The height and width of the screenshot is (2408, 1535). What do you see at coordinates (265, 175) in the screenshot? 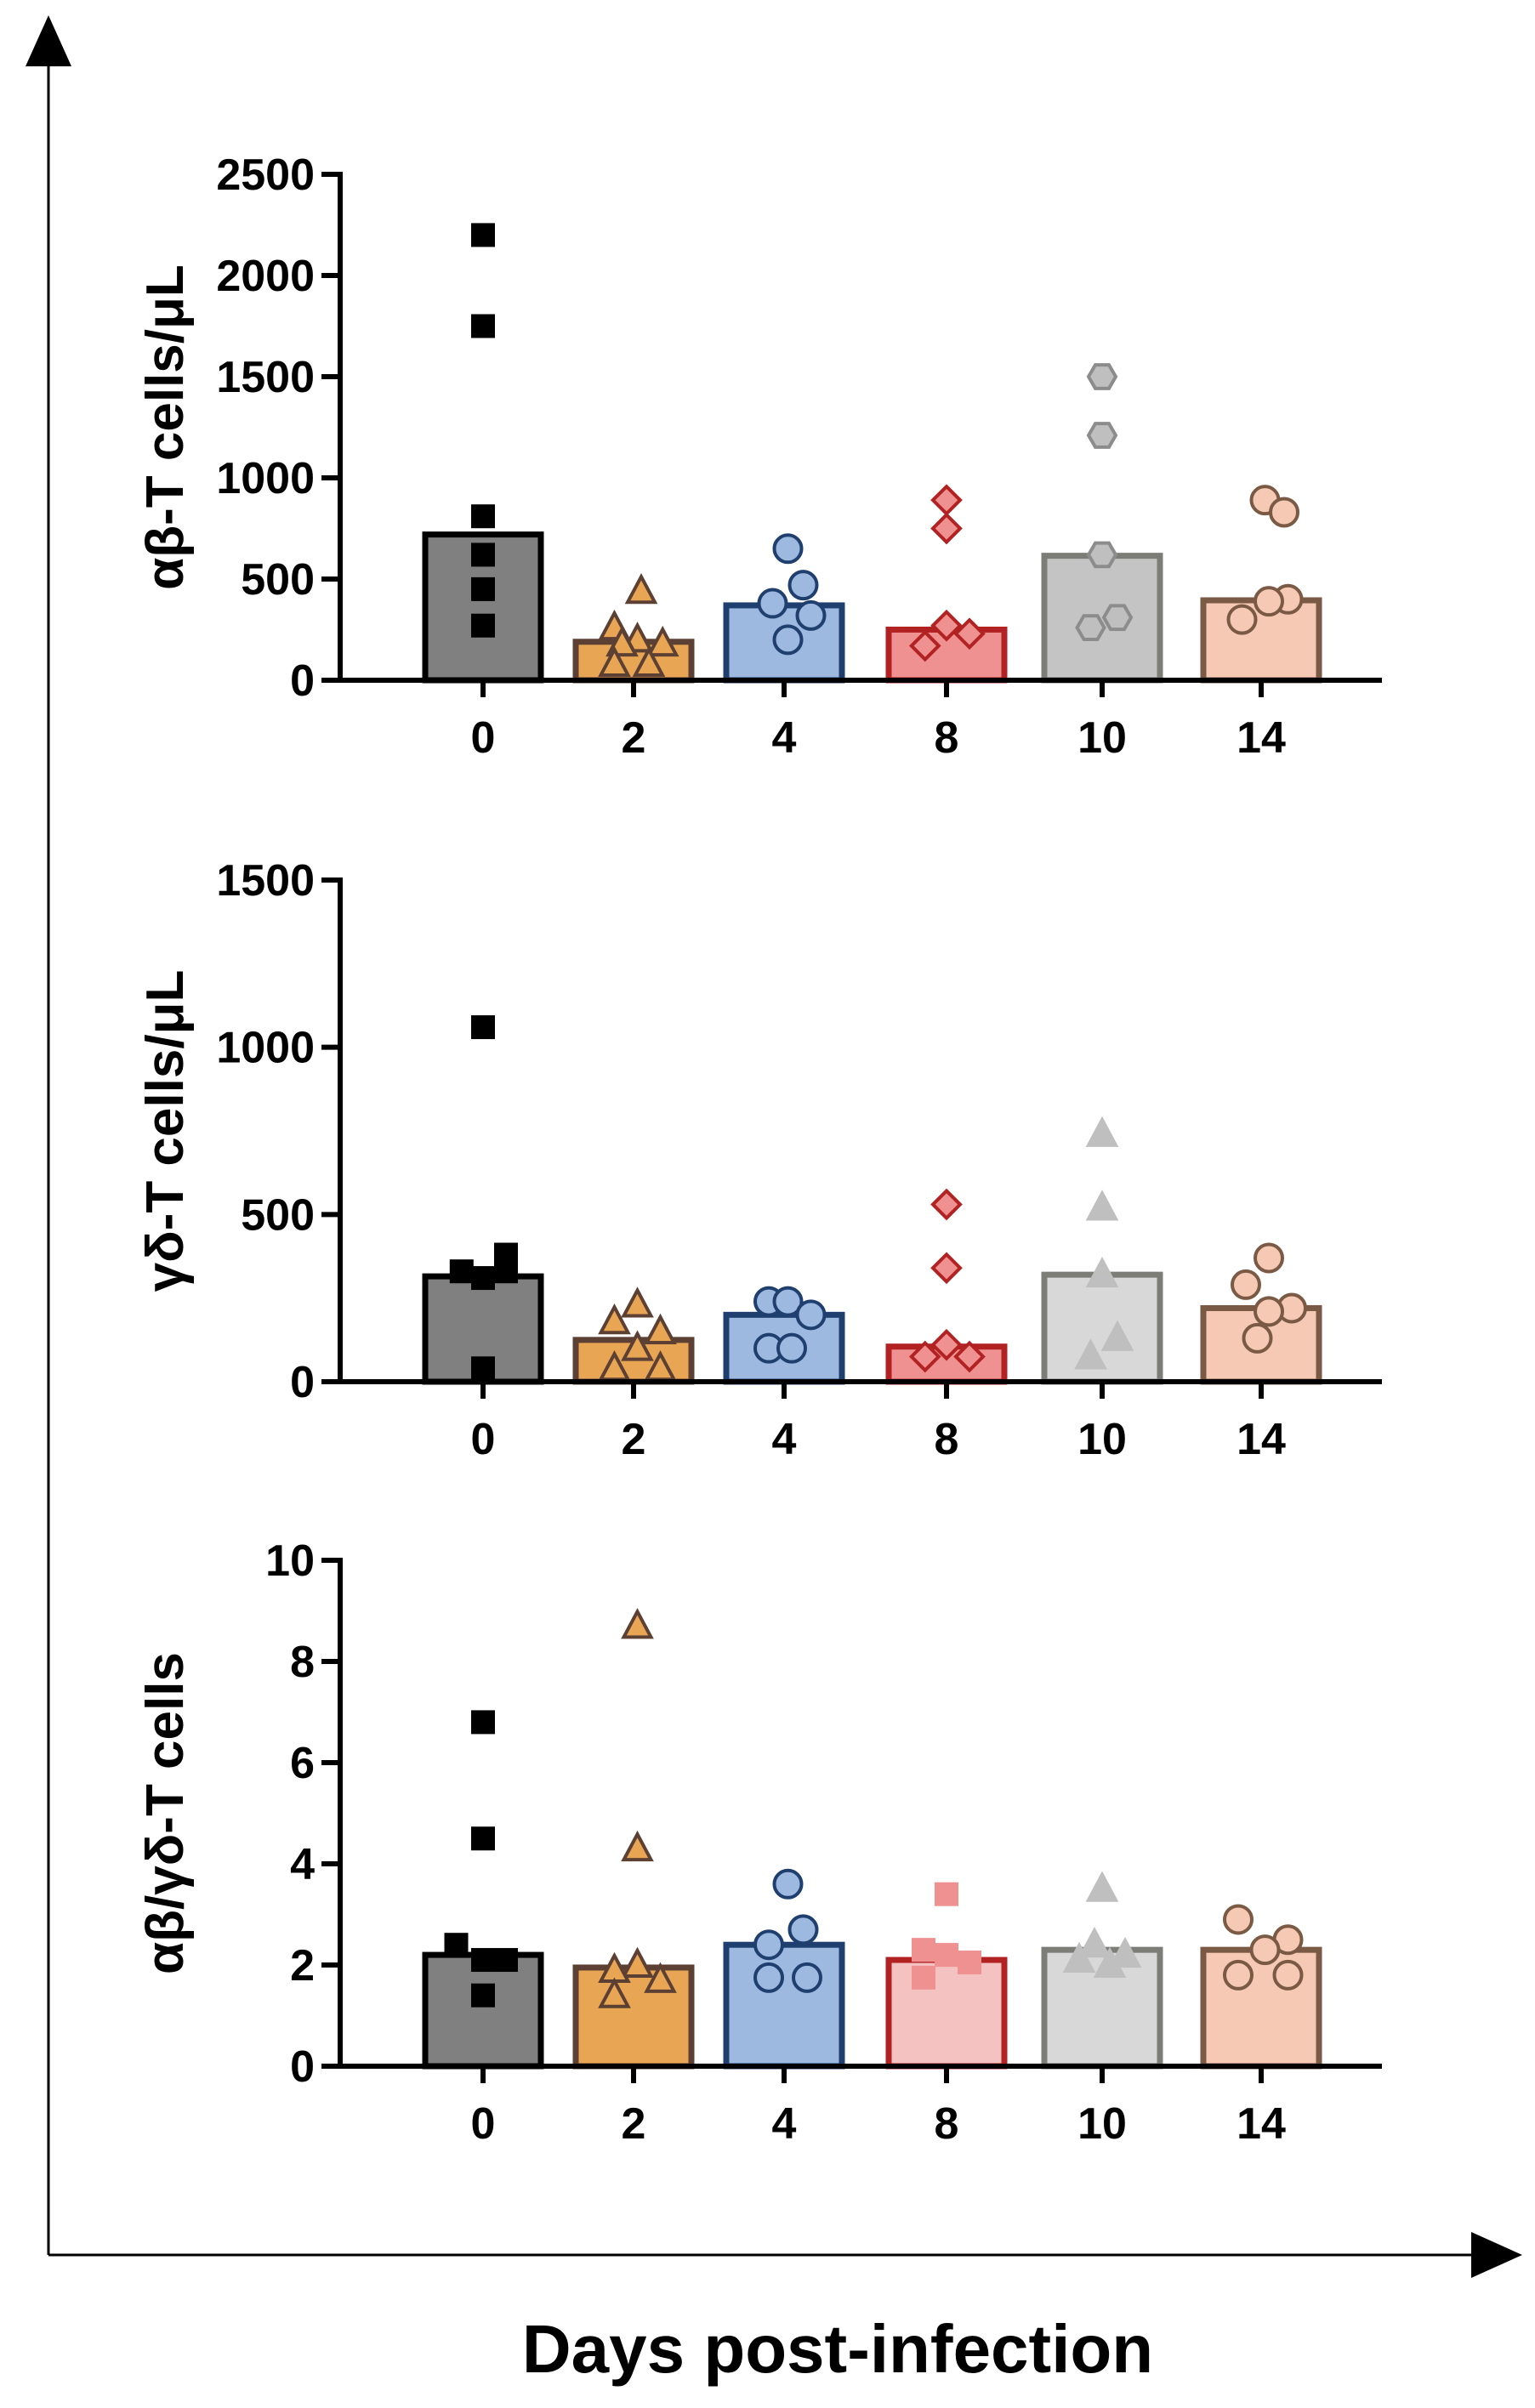
I see `y-tick-label: 2500` at bounding box center [265, 175].